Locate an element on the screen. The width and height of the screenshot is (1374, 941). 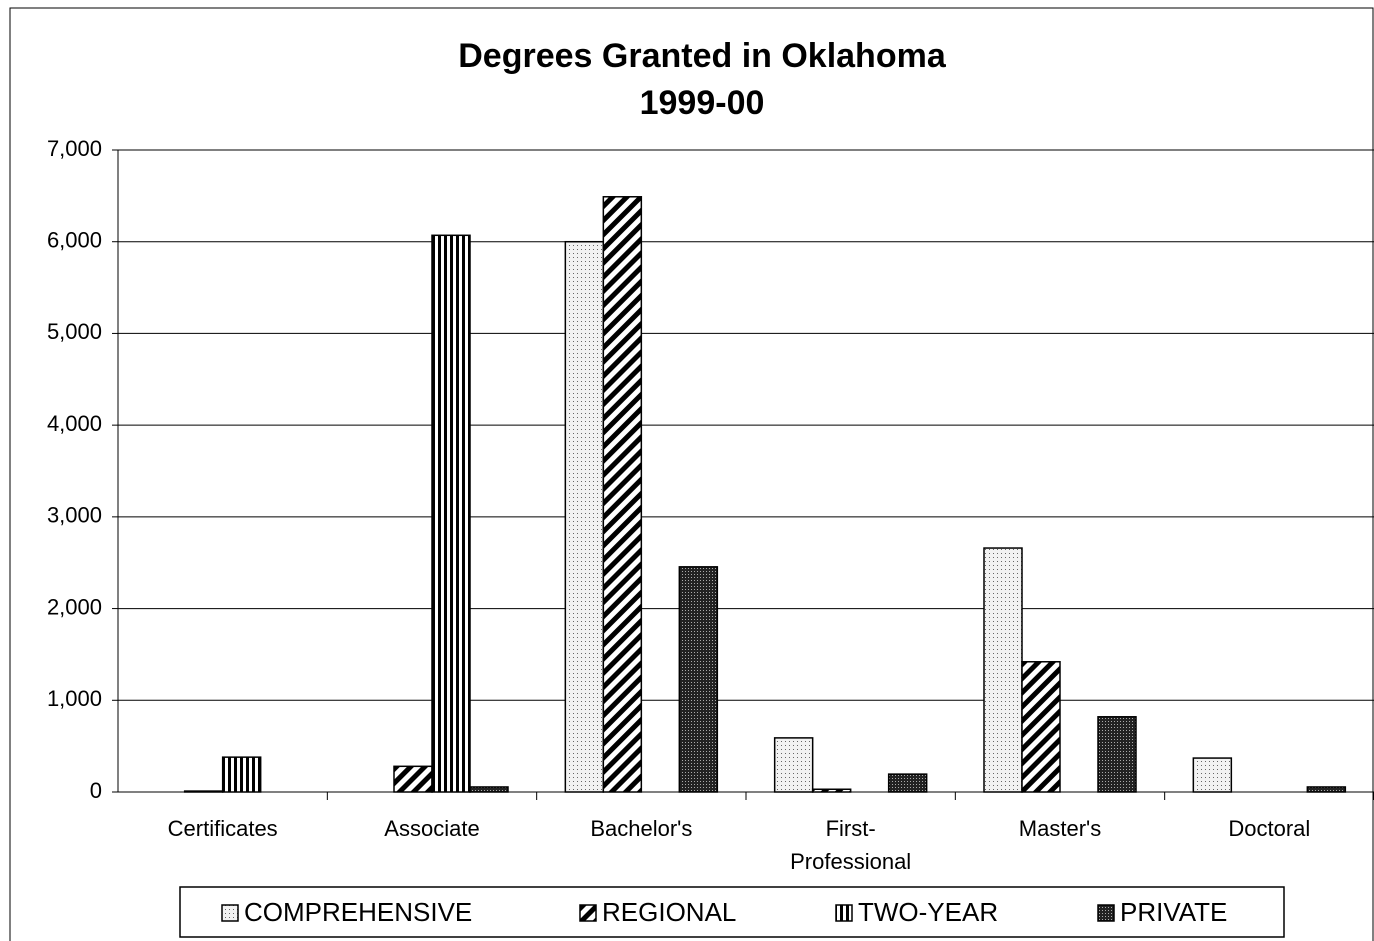
x-tick-label: Master's is located at coordinates (1060, 828).